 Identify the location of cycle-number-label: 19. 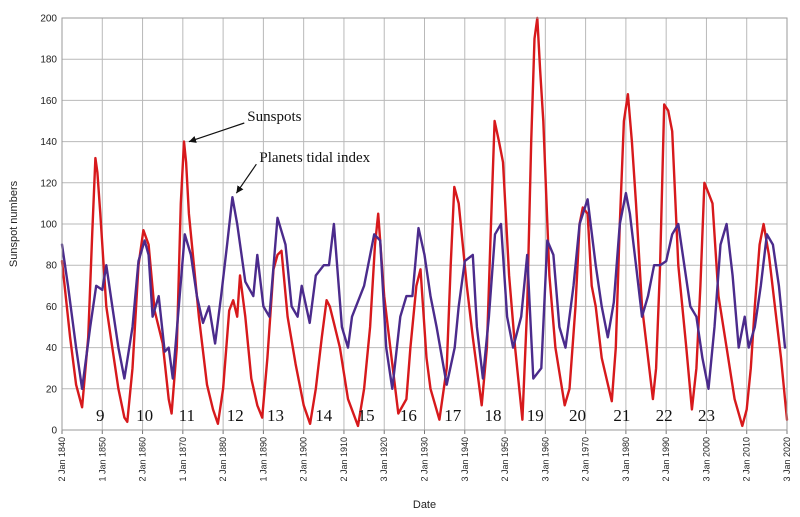
(535, 415).